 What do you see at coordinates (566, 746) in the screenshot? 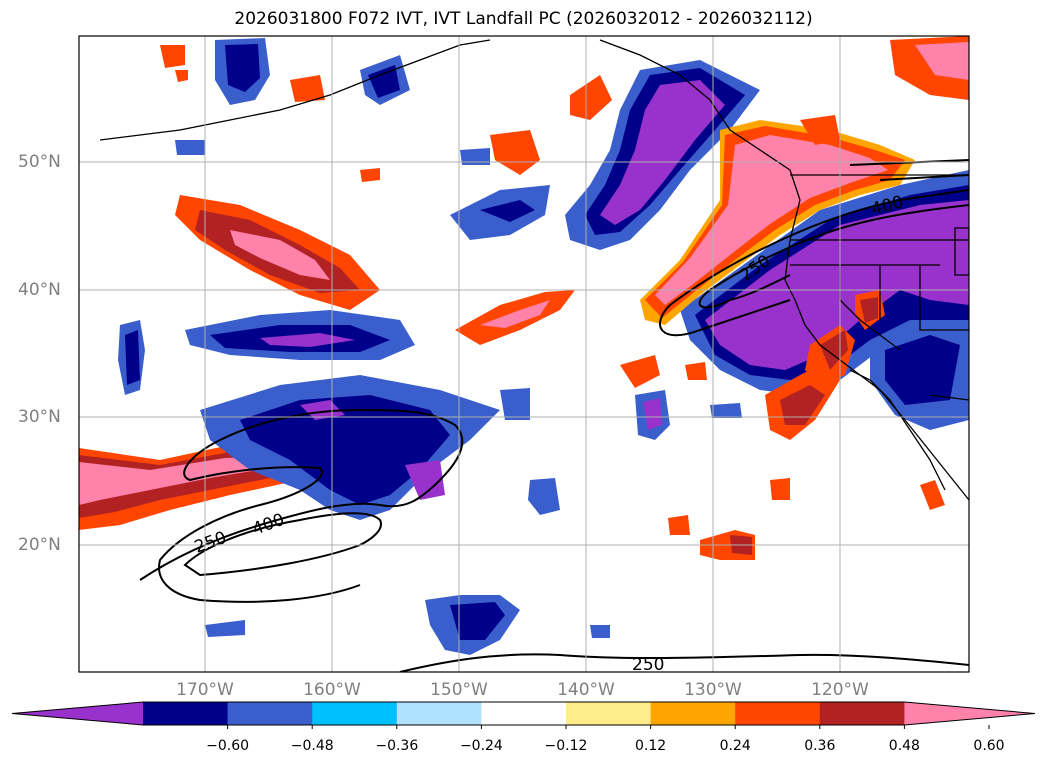
I see `colorbar-tick-label: −0.12` at bounding box center [566, 746].